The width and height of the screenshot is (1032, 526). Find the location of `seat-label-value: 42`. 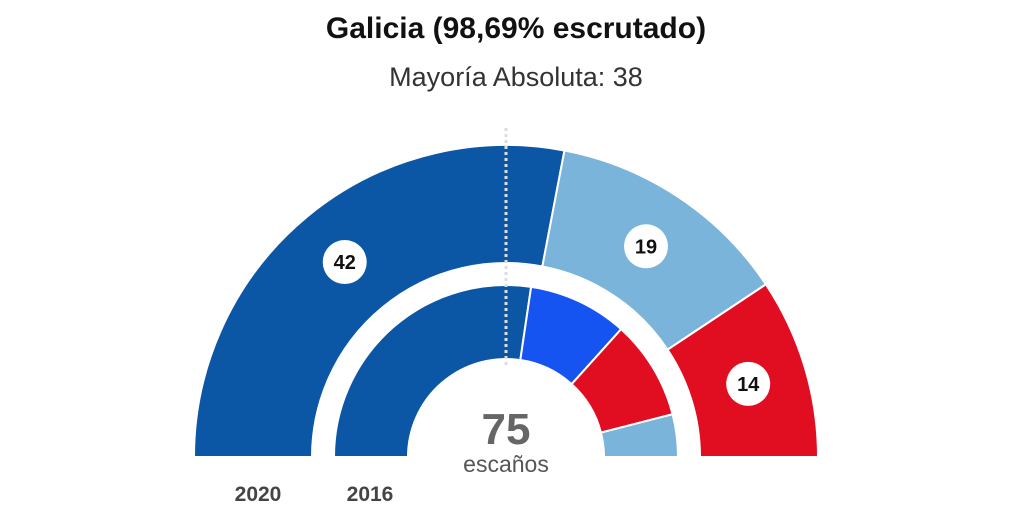

seat-label-value: 42 is located at coordinates (345, 263).